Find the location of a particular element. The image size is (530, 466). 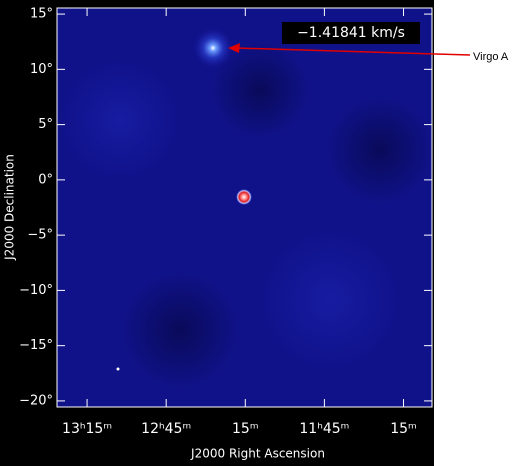

velocity-label: −1.41841 km/s is located at coordinates (351, 33).